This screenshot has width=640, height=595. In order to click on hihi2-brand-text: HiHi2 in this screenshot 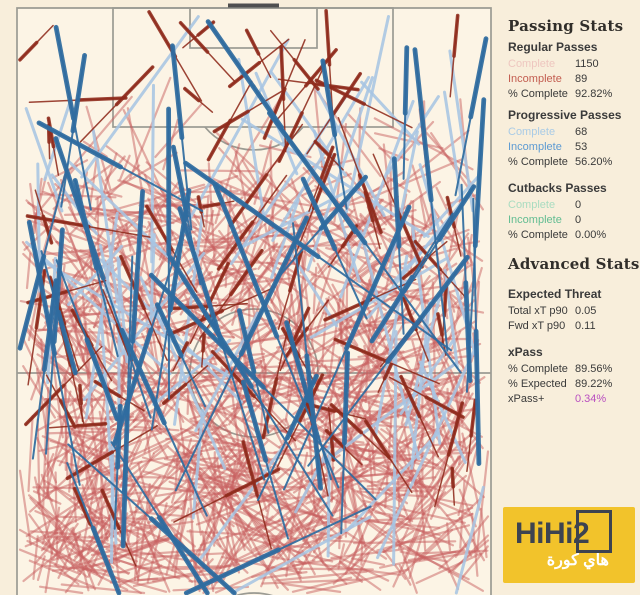, I will do `click(575, 531)`.